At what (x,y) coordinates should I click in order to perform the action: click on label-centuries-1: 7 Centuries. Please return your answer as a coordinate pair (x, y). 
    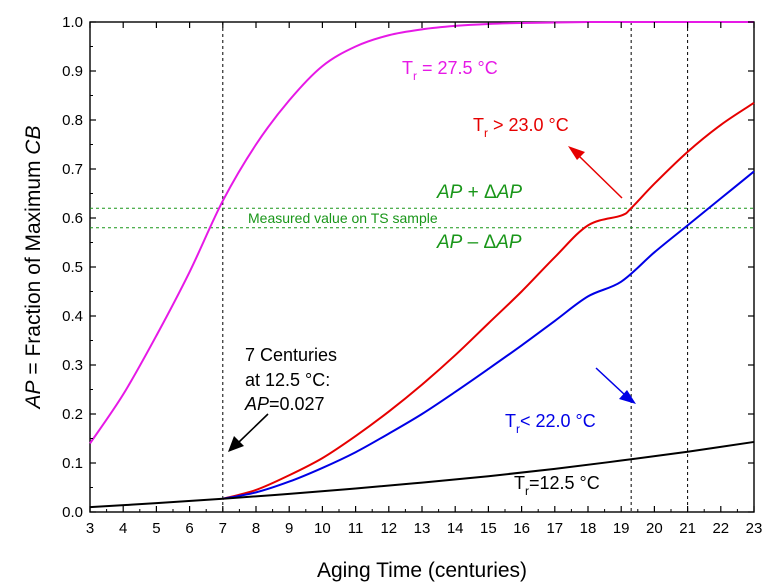
    Looking at the image, I should click on (291, 355).